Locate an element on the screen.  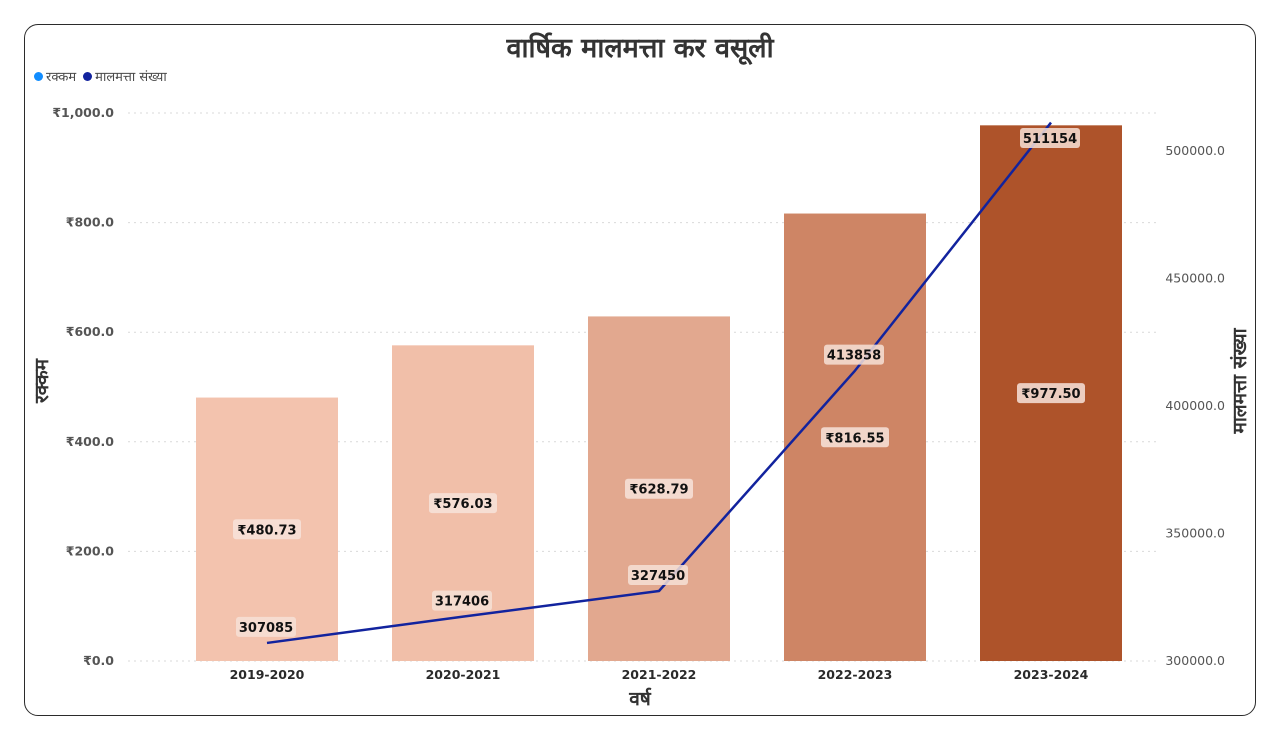
x-tick-label: 2019-2020 is located at coordinates (267, 674).